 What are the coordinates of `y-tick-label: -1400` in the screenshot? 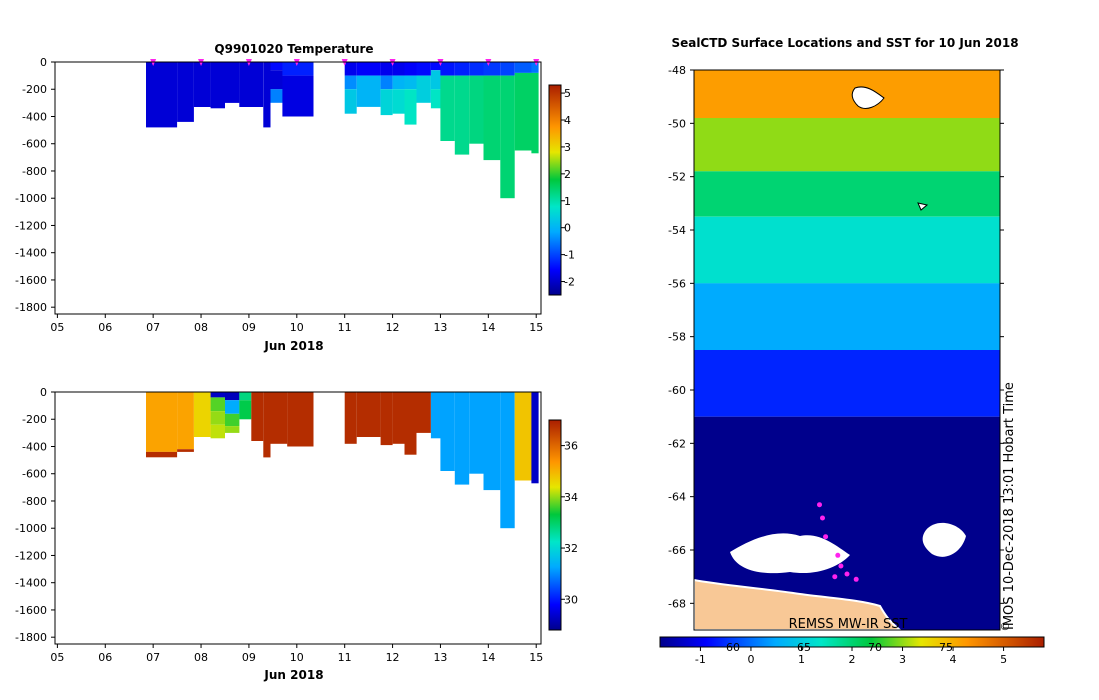 It's located at (31, 253).